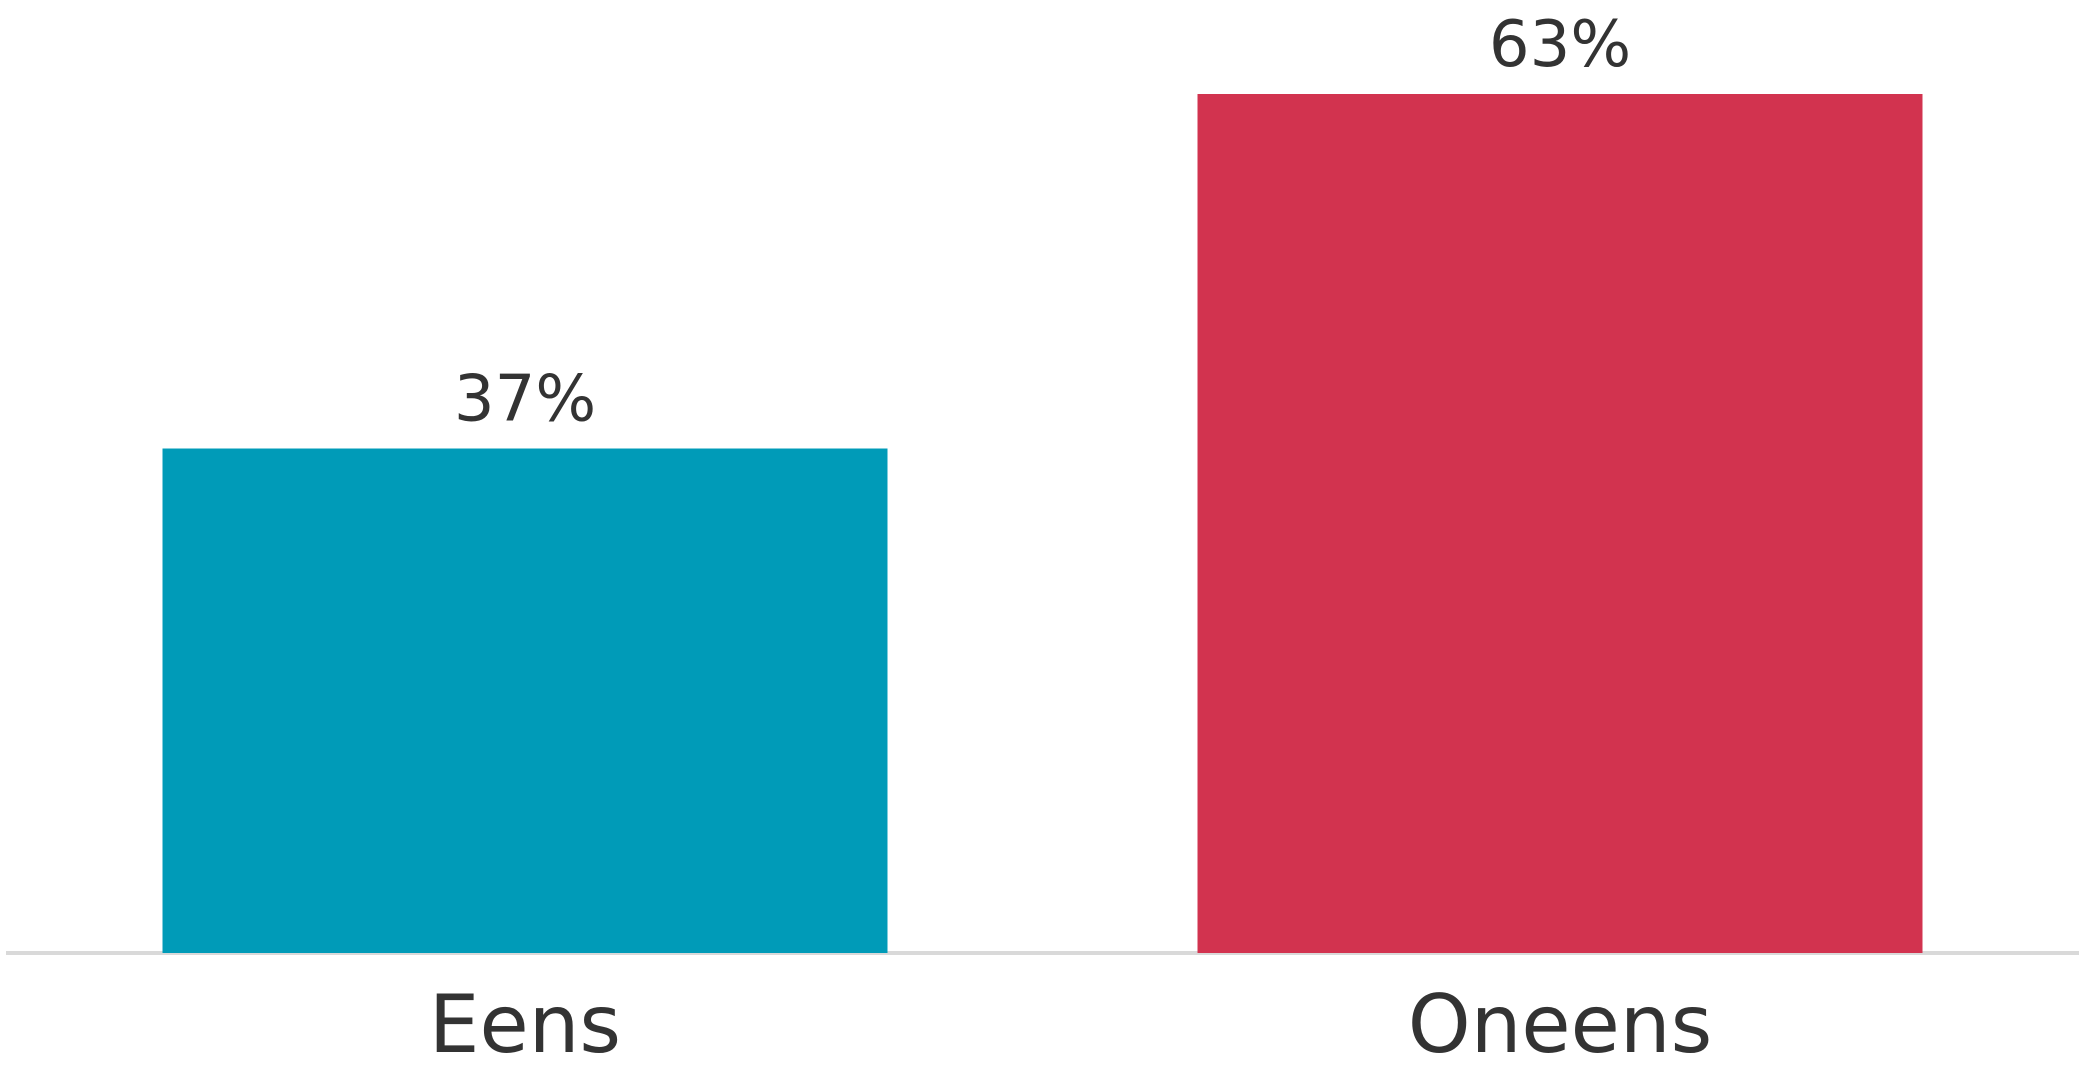 The image size is (2085, 1071). Describe the element at coordinates (1560, 45) in the screenshot. I see `bar-value-label-oneens: 63%` at that location.